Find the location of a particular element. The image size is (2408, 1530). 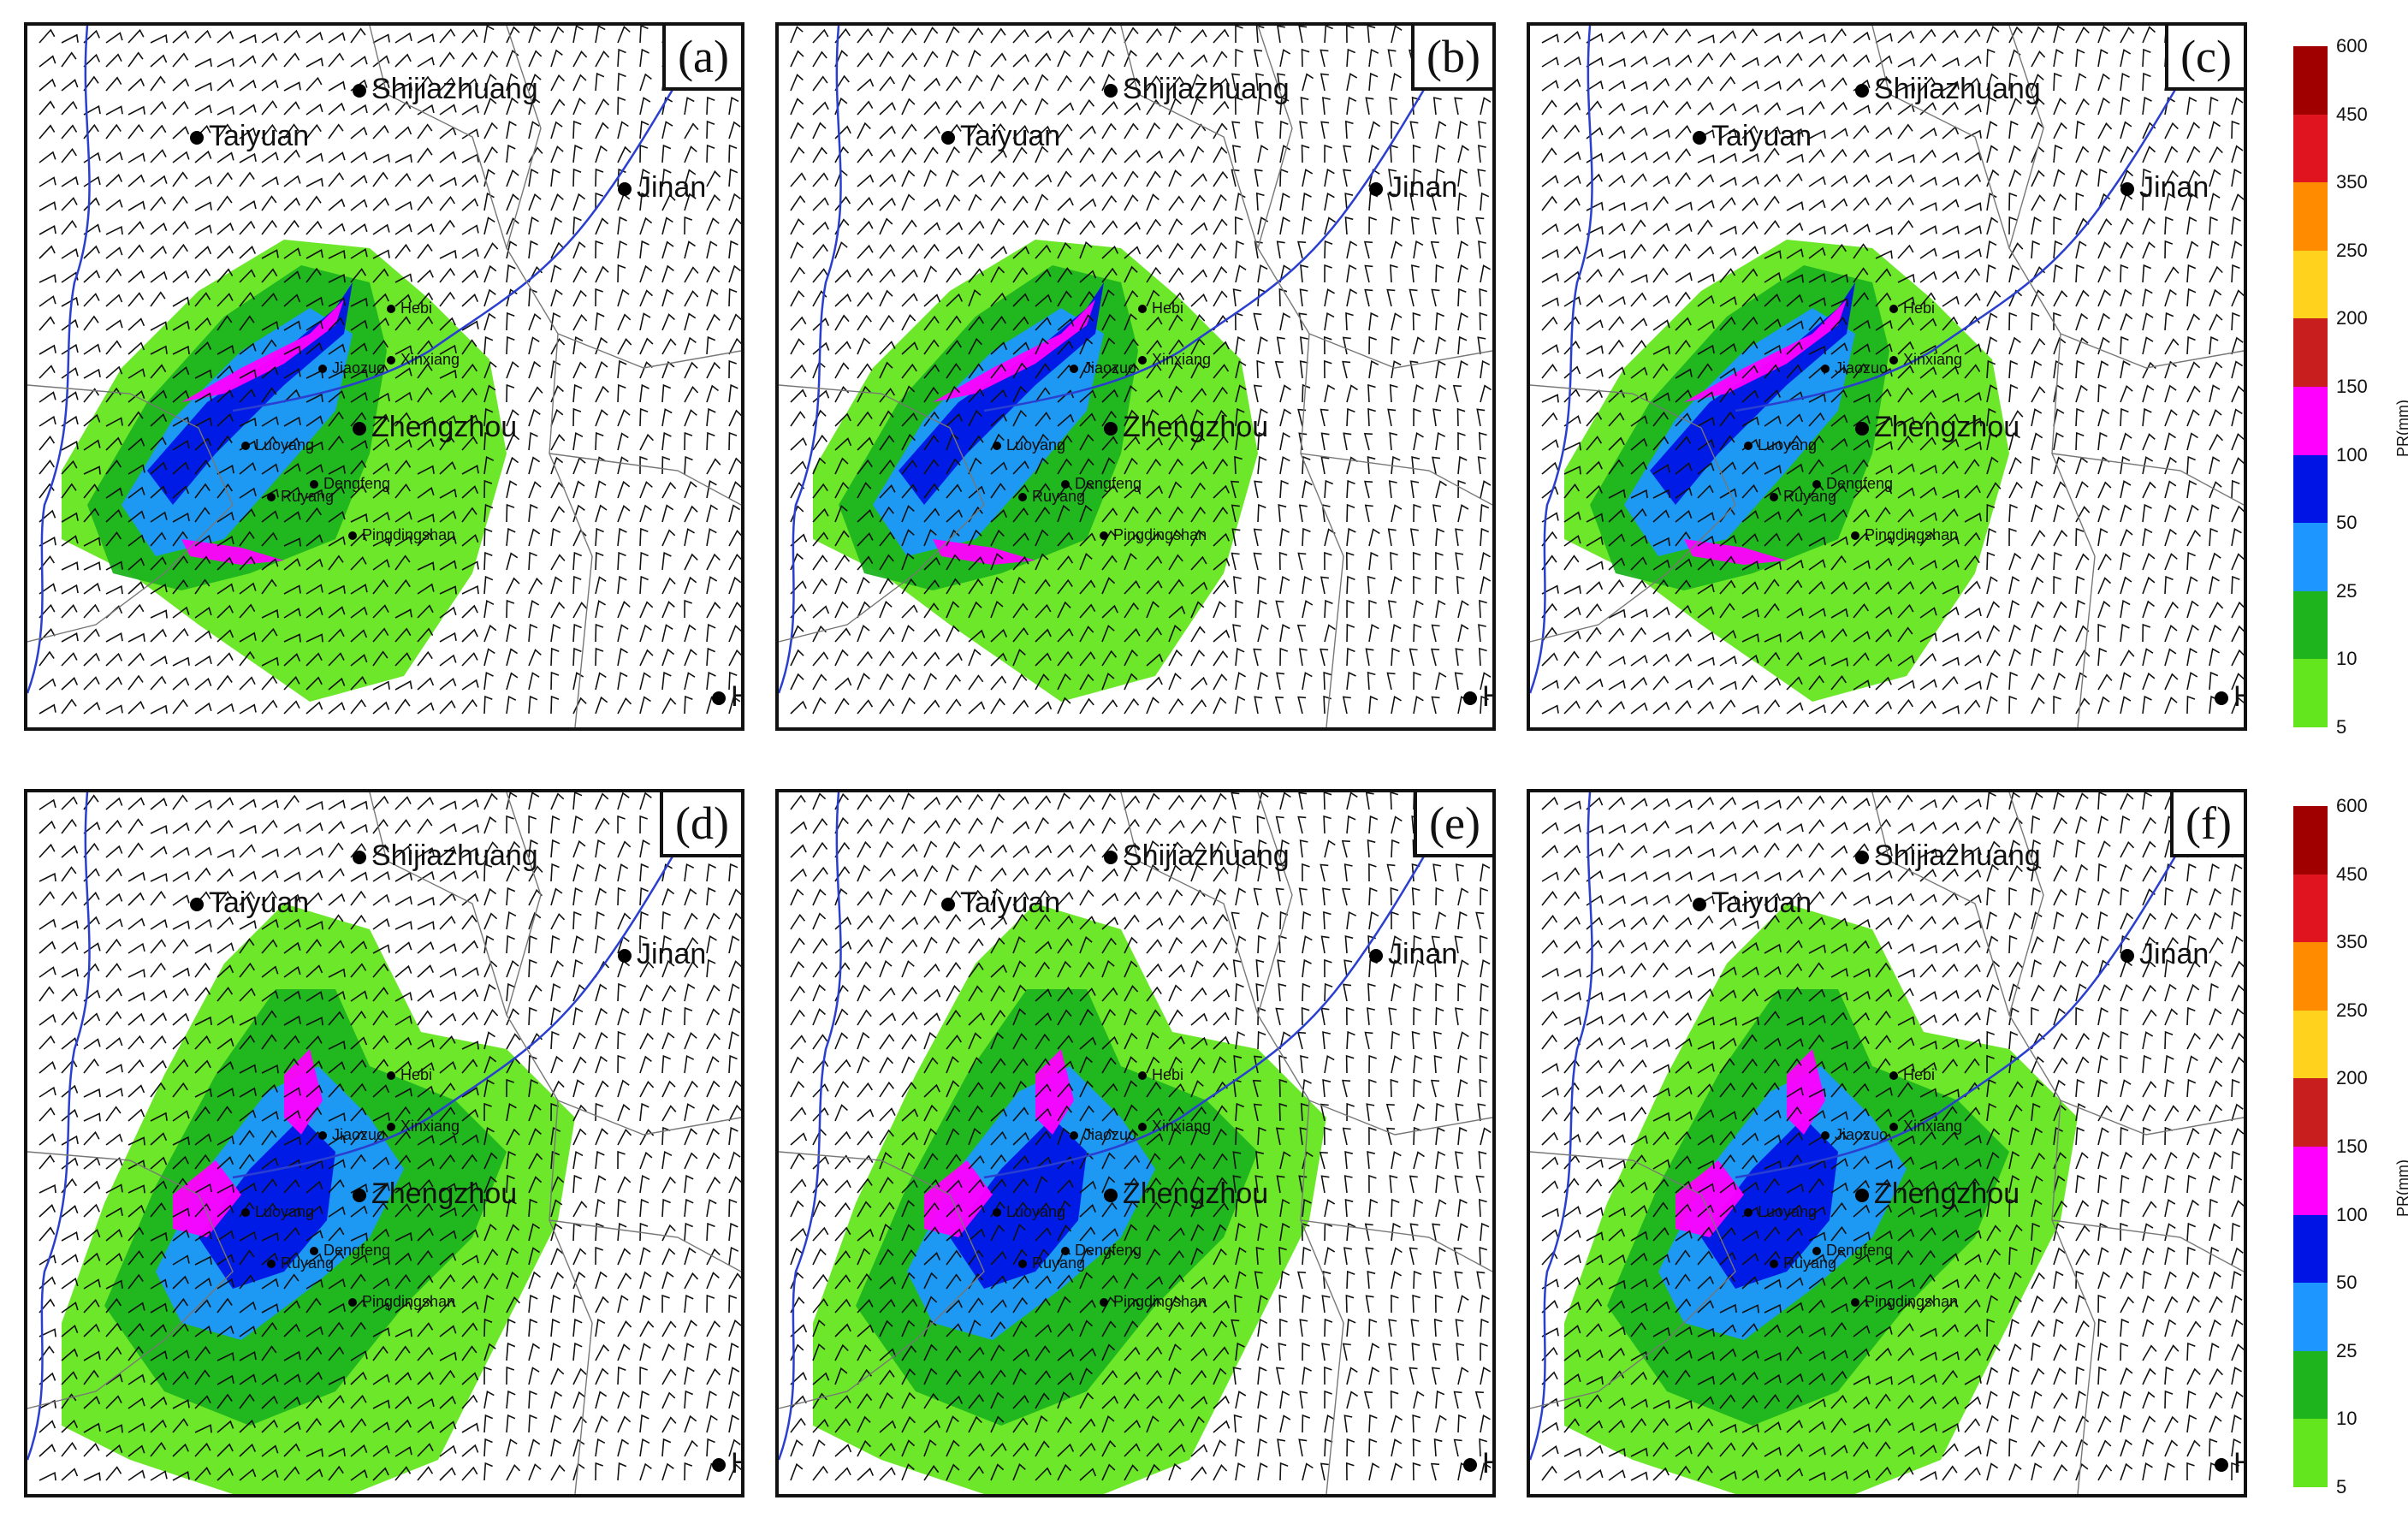

border-line is located at coordinates (649, 1118).